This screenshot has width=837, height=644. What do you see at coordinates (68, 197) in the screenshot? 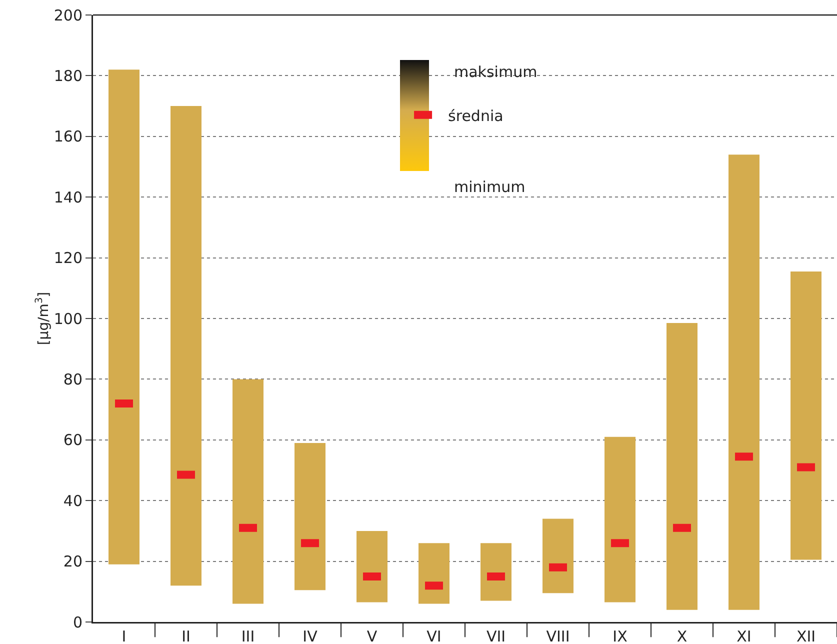
I see `y-tick-label: 140` at bounding box center [68, 197].